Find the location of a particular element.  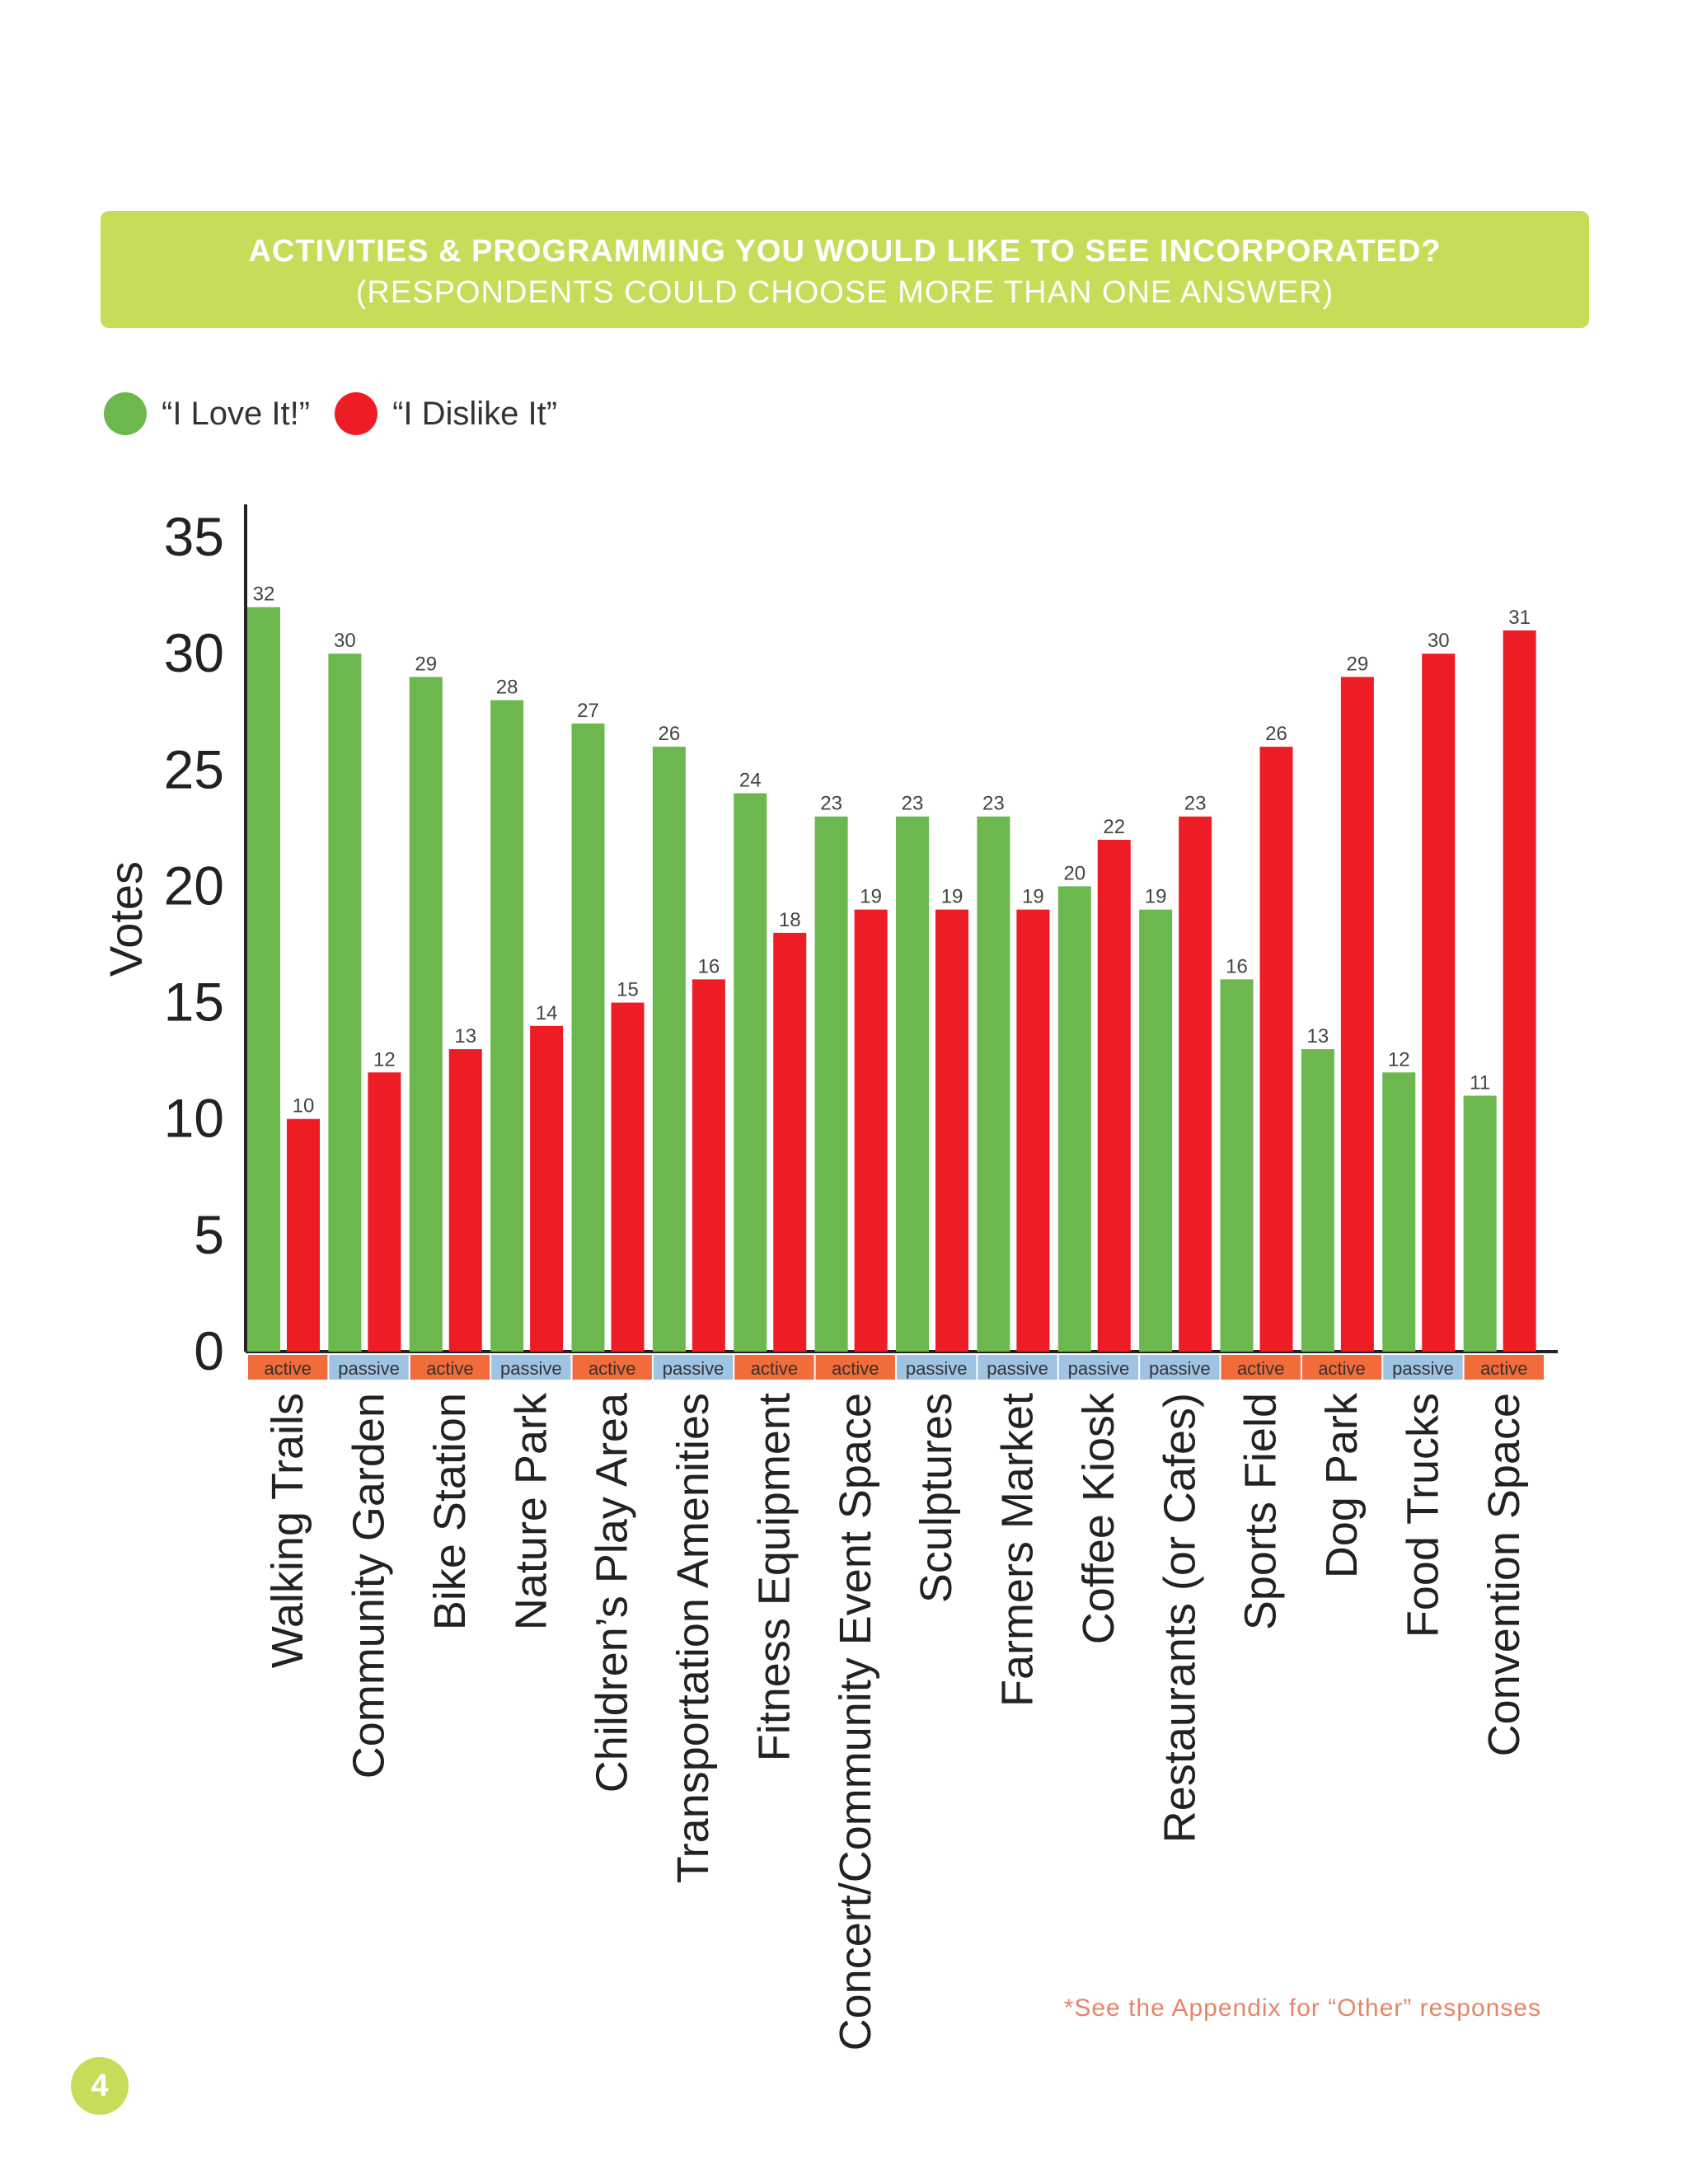

data-label-love: 29 is located at coordinates (426, 664).